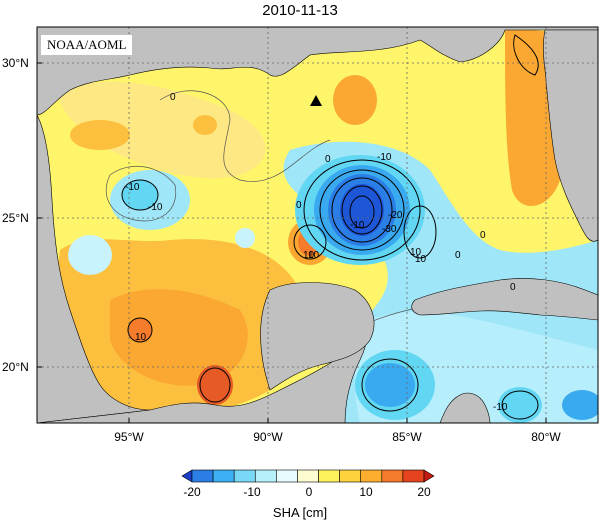 The height and width of the screenshot is (523, 600). What do you see at coordinates (317, 336) in the screenshot?
I see `land-yucatan` at bounding box center [317, 336].